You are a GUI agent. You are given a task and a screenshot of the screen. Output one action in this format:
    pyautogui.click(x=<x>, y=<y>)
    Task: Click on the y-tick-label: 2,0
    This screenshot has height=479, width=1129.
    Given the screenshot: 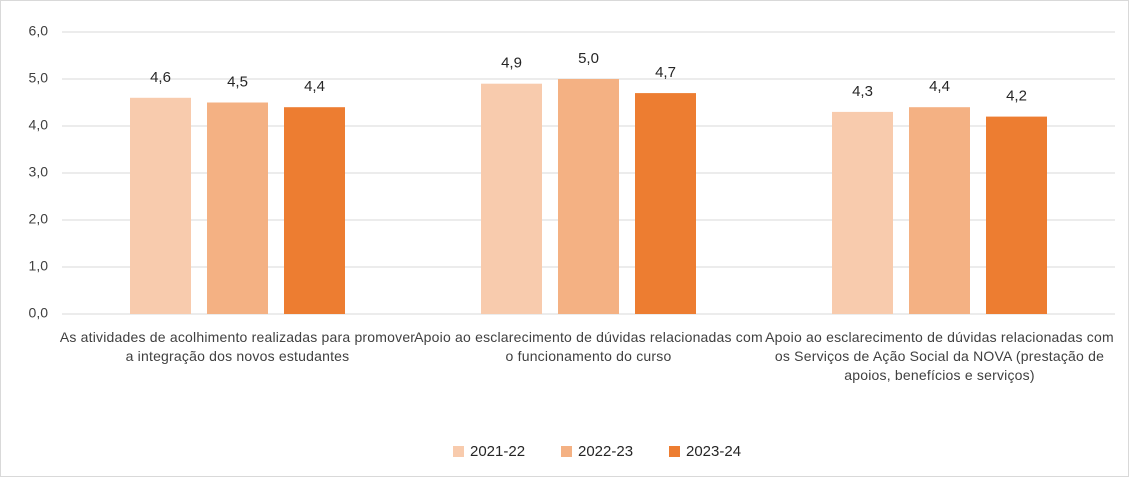 What is the action you would take?
    pyautogui.click(x=39, y=219)
    